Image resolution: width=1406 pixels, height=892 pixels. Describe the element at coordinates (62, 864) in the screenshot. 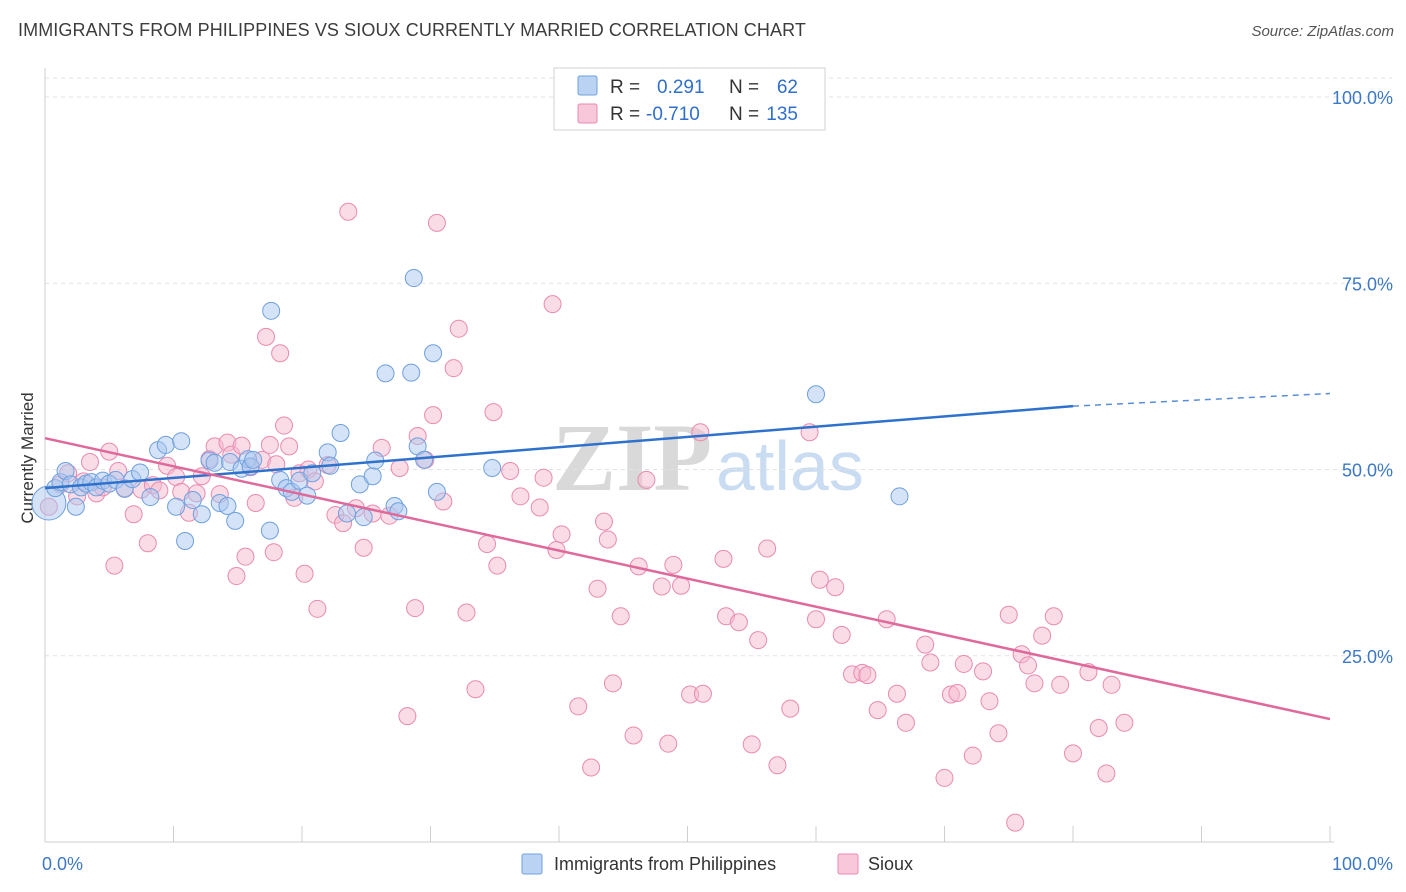

I see `x-tick-label: 0.0%` at that location.